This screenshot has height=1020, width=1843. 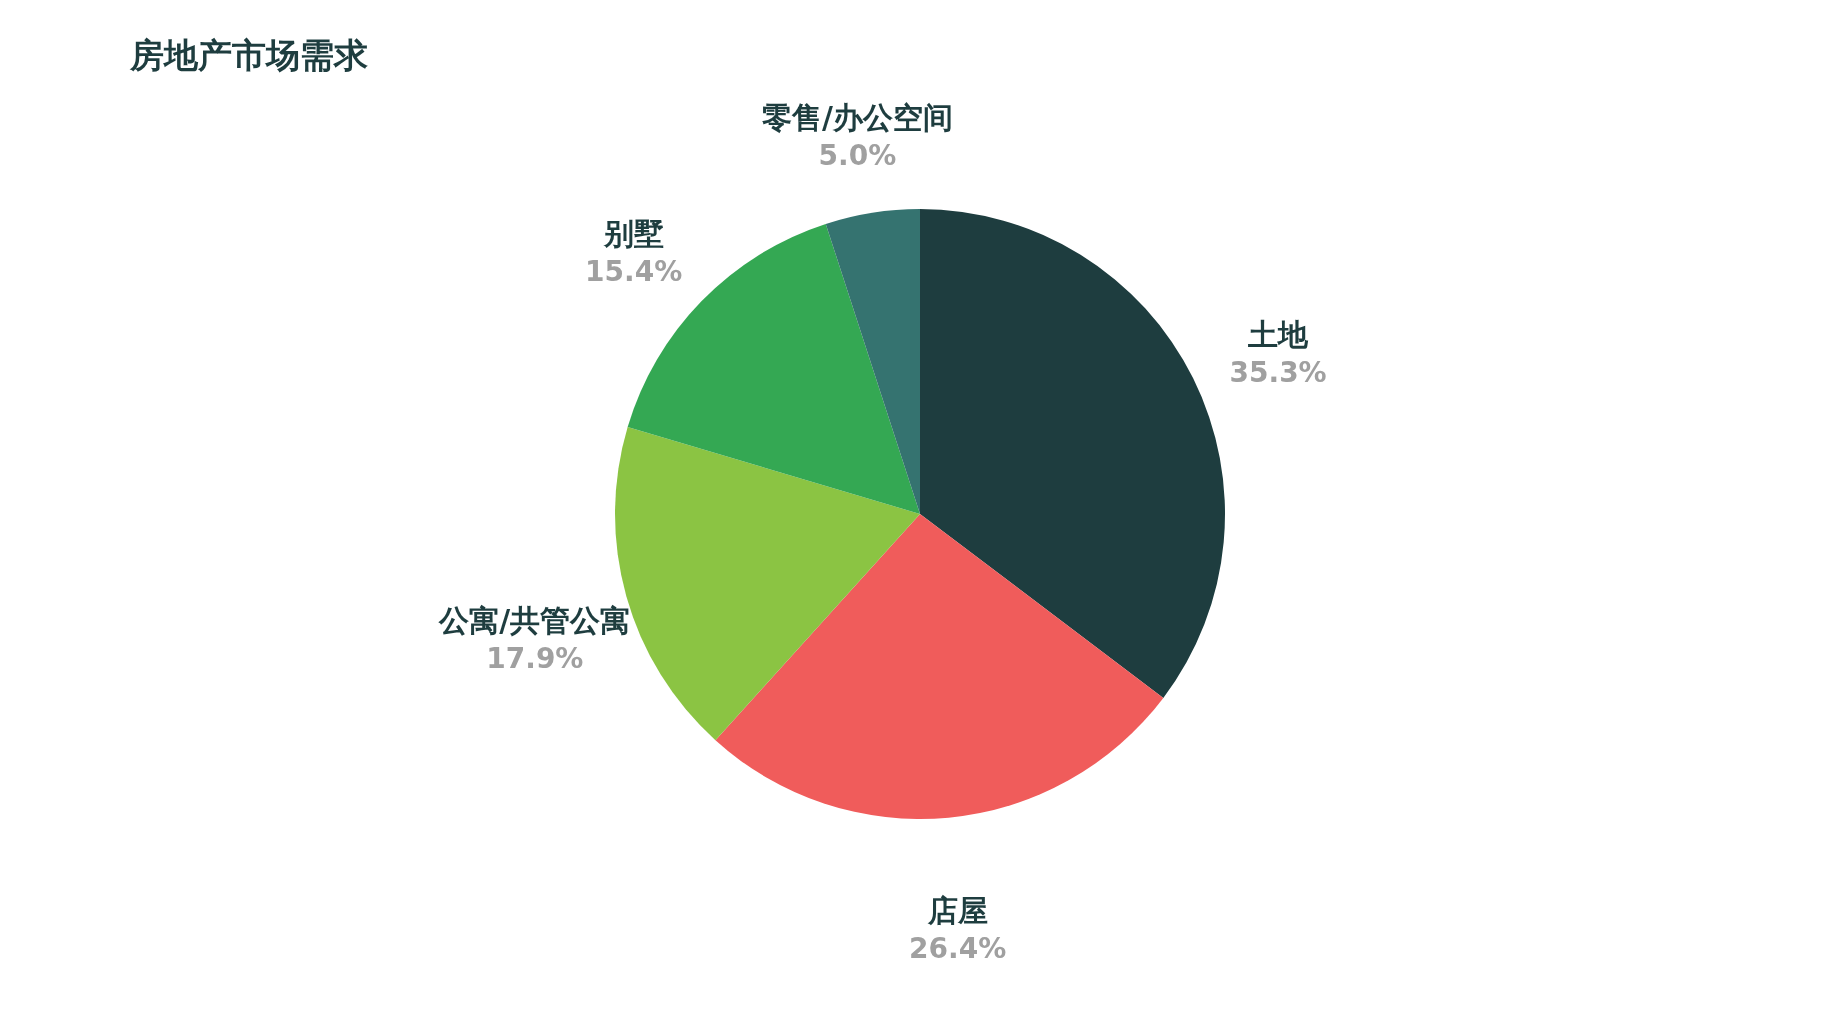 What do you see at coordinates (857, 155) in the screenshot?
I see `data-label: 5.0%` at bounding box center [857, 155].